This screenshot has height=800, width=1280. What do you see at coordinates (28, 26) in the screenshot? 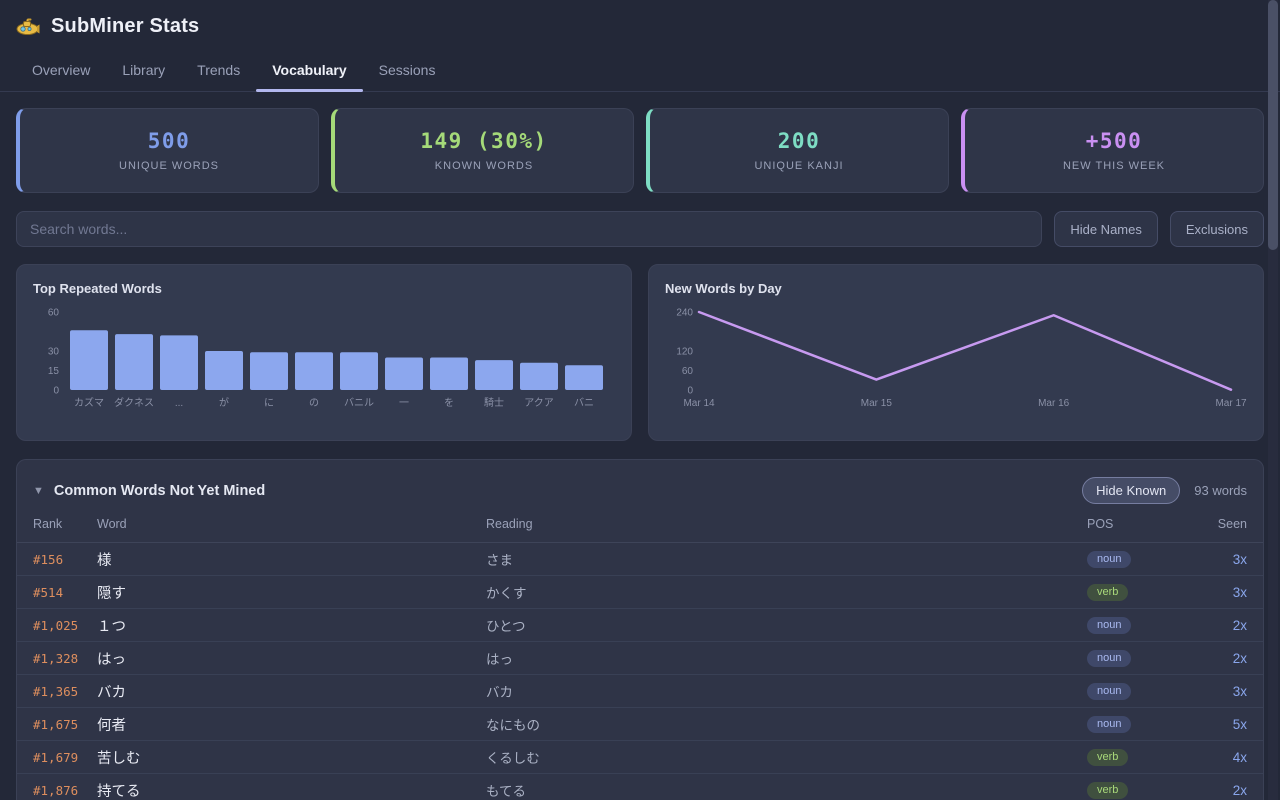
I see `submarine-icon` at bounding box center [28, 26].